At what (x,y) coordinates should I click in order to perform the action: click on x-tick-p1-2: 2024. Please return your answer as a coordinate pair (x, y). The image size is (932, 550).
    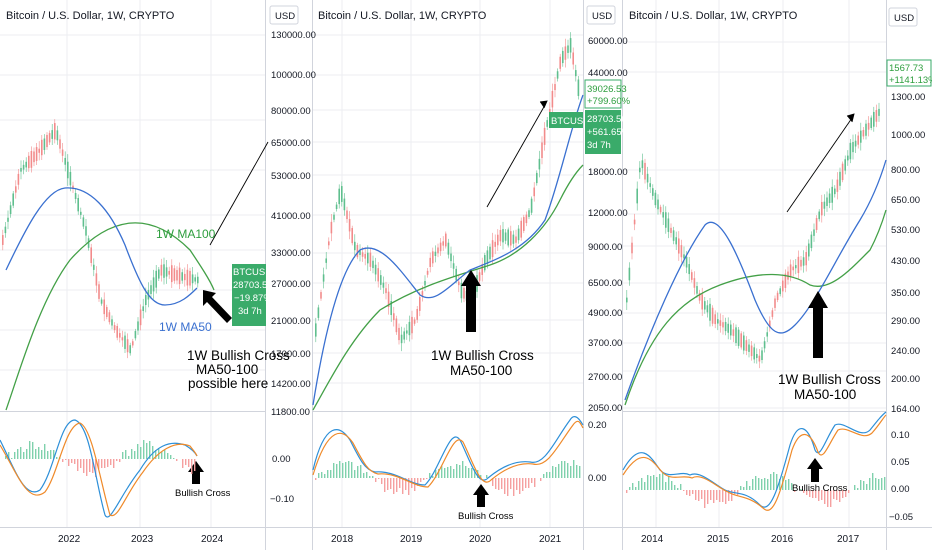
    Looking at the image, I should click on (212, 539).